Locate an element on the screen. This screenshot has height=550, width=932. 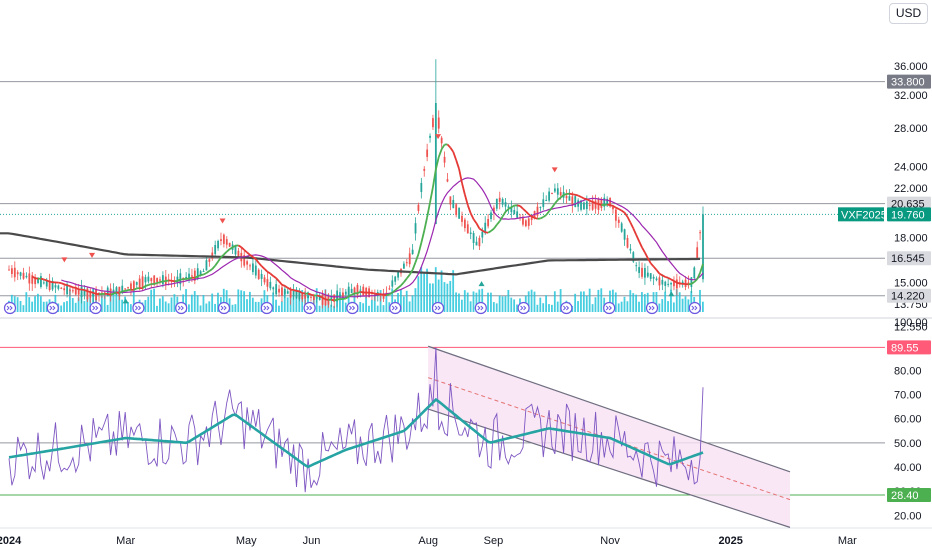
time-tick-label: 2025 is located at coordinates (730, 541).